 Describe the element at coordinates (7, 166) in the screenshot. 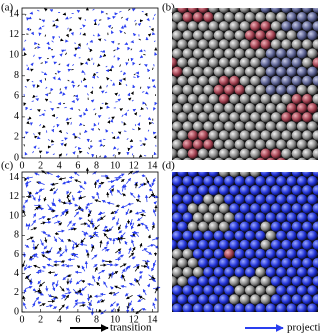

I see `panel-label: (c)` at that location.